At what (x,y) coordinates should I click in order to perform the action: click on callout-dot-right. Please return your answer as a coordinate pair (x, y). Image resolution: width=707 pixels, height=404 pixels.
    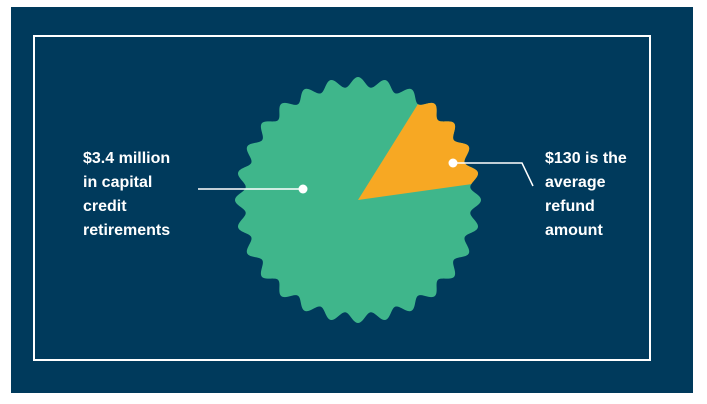
    Looking at the image, I should click on (453, 163).